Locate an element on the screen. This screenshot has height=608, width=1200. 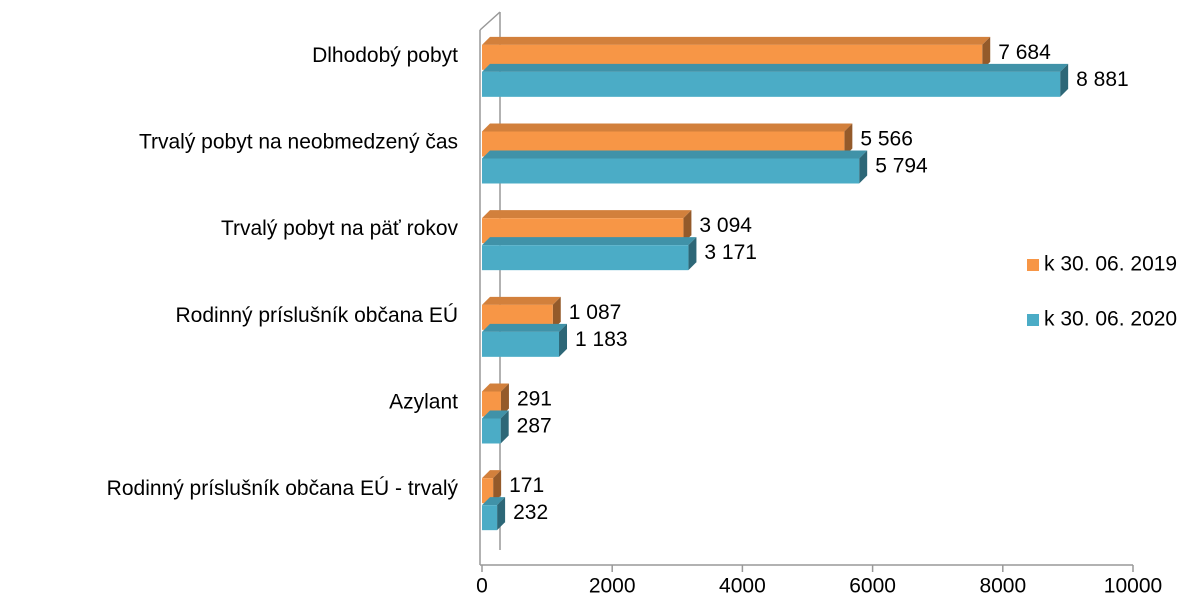
y-tick-label: Azylant is located at coordinates (423, 402).